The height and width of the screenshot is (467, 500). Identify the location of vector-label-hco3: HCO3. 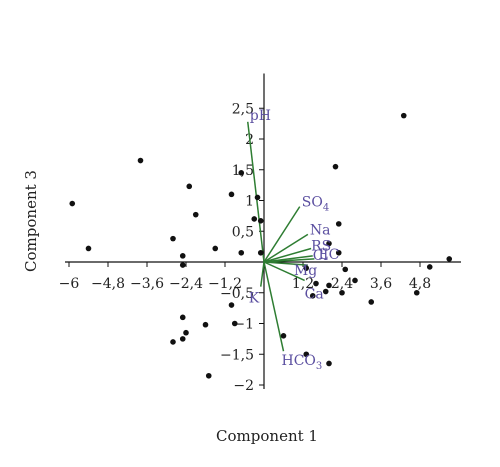
(302, 362).